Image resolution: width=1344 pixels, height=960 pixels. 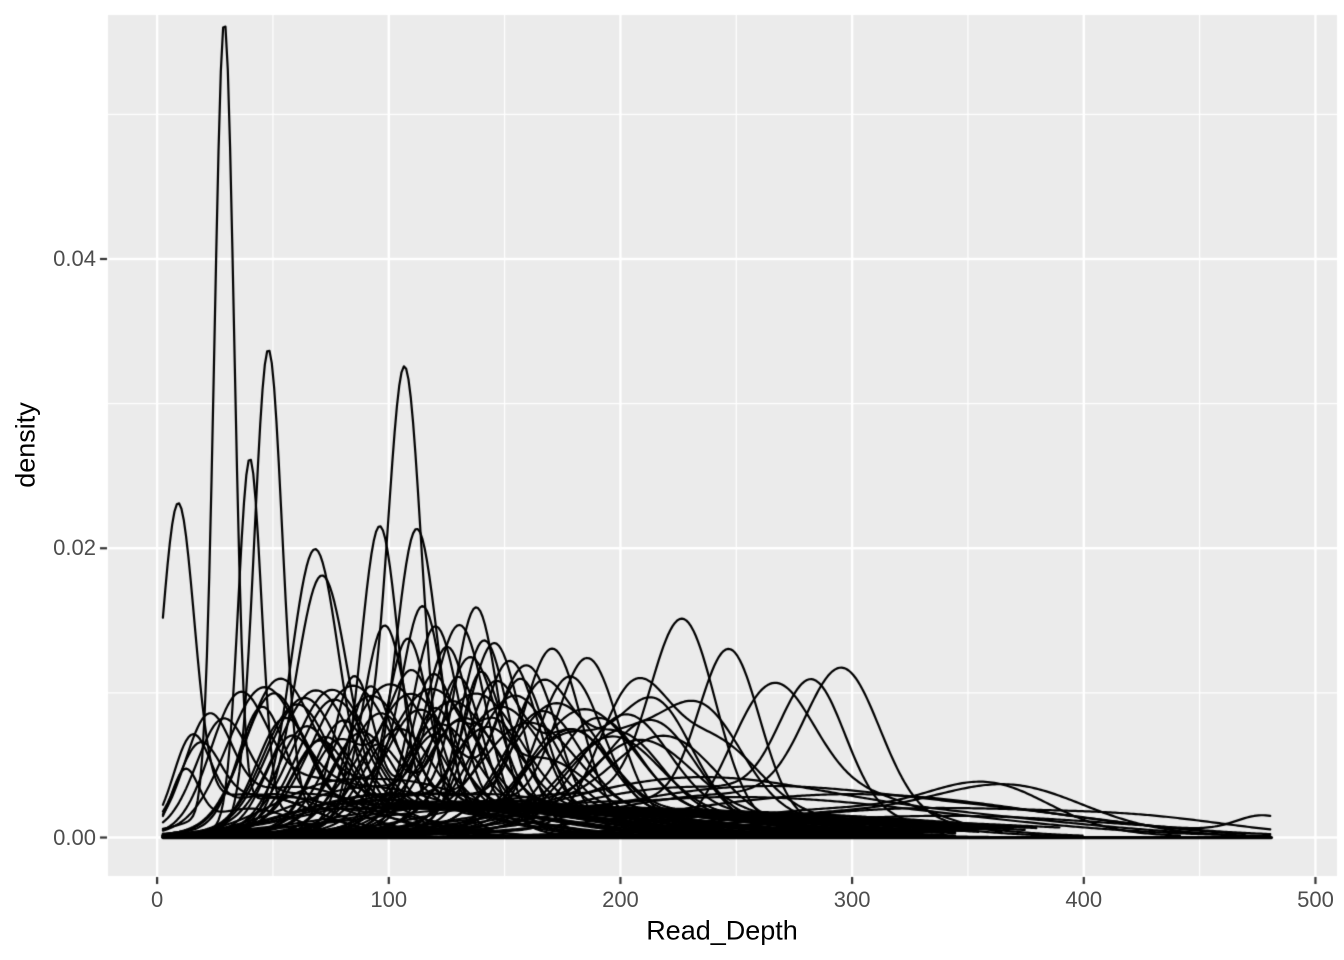 What do you see at coordinates (389, 899) in the screenshot?
I see `x-axis-tick-label: 100` at bounding box center [389, 899].